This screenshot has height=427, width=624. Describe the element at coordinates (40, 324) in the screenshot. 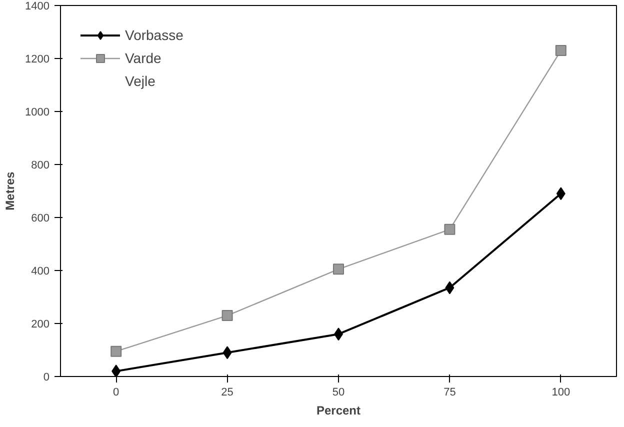

I see `y-tick-label: 200` at that location.